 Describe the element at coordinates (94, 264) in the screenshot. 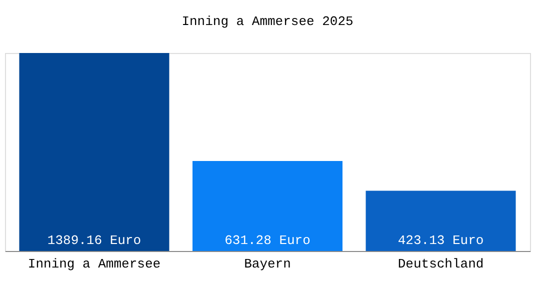

I see `x-tick-label: Inning a Ammersee` at that location.